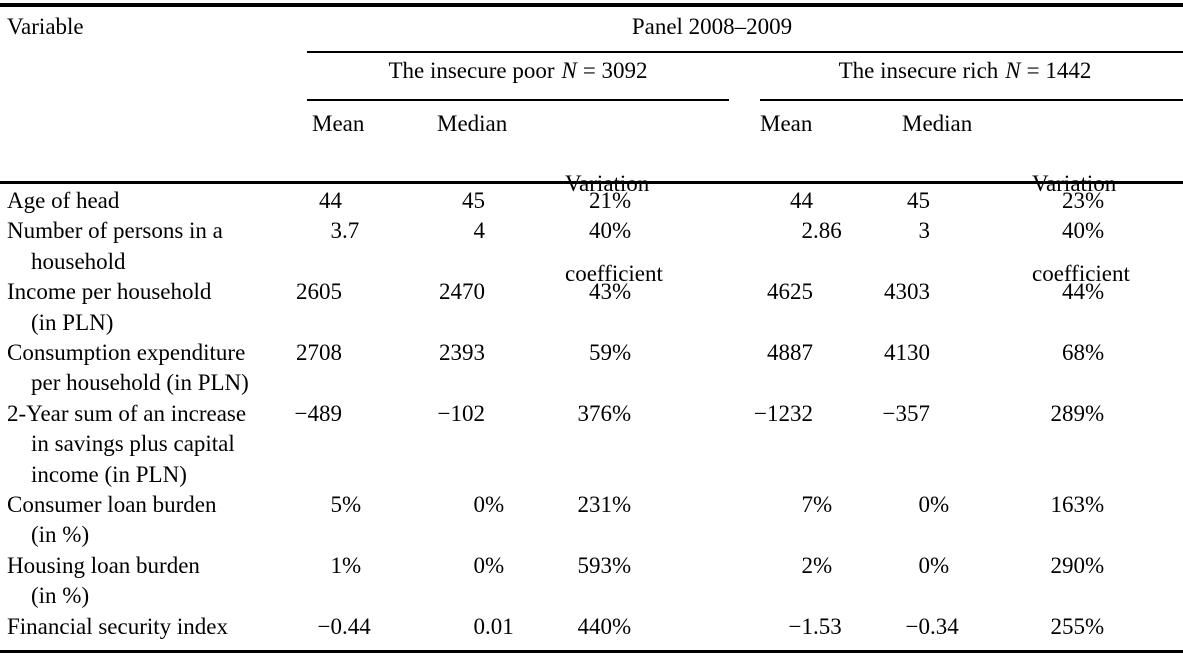  What do you see at coordinates (465, 566) in the screenshot?
I see `poor-median-cell: 0%` at bounding box center [465, 566].